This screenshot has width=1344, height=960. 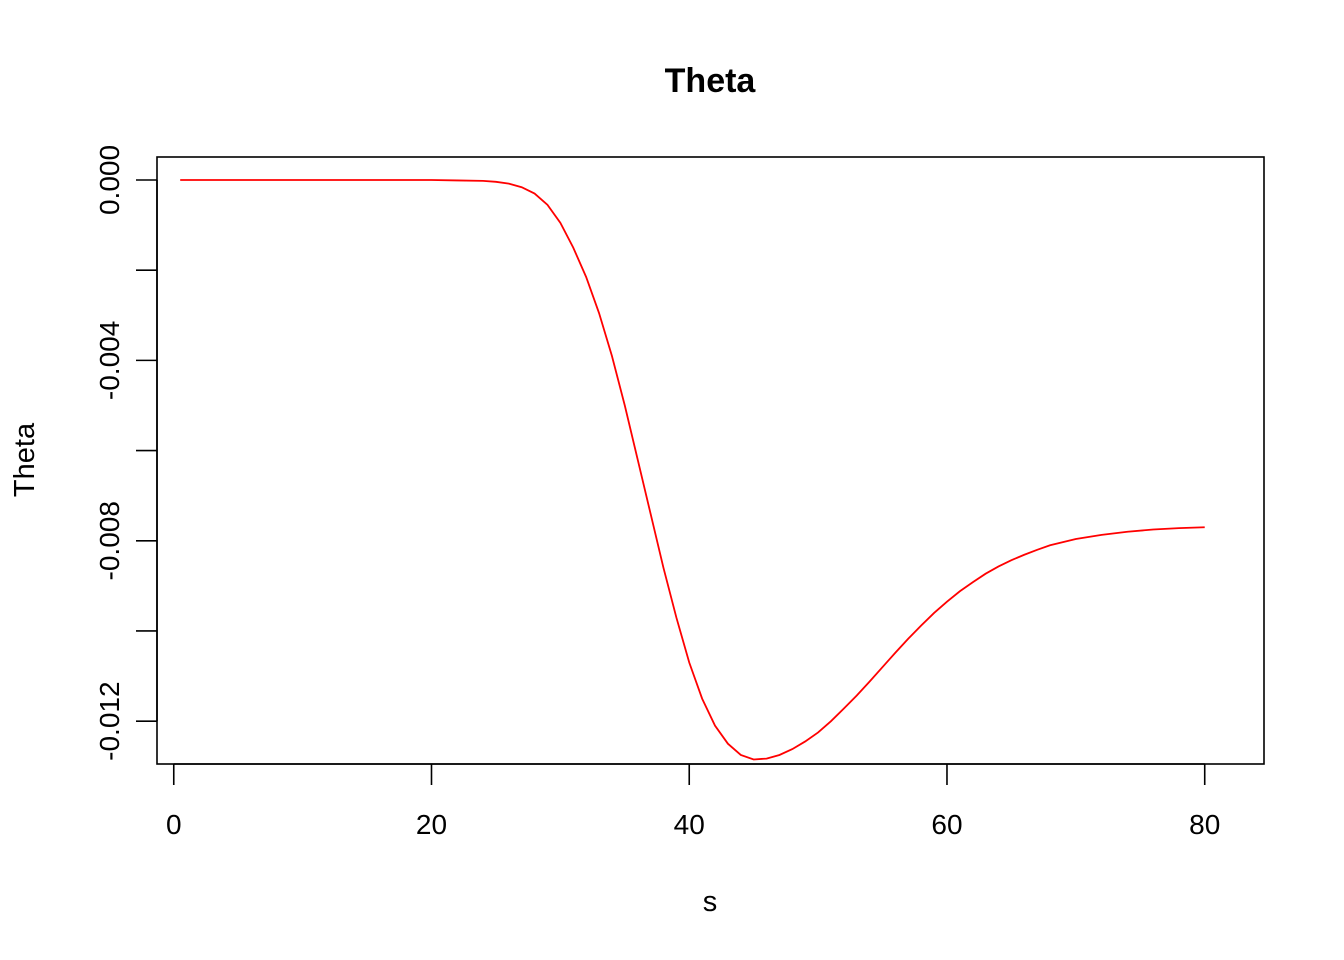 I want to click on x-tick-label: 80, so click(x=1204, y=824).